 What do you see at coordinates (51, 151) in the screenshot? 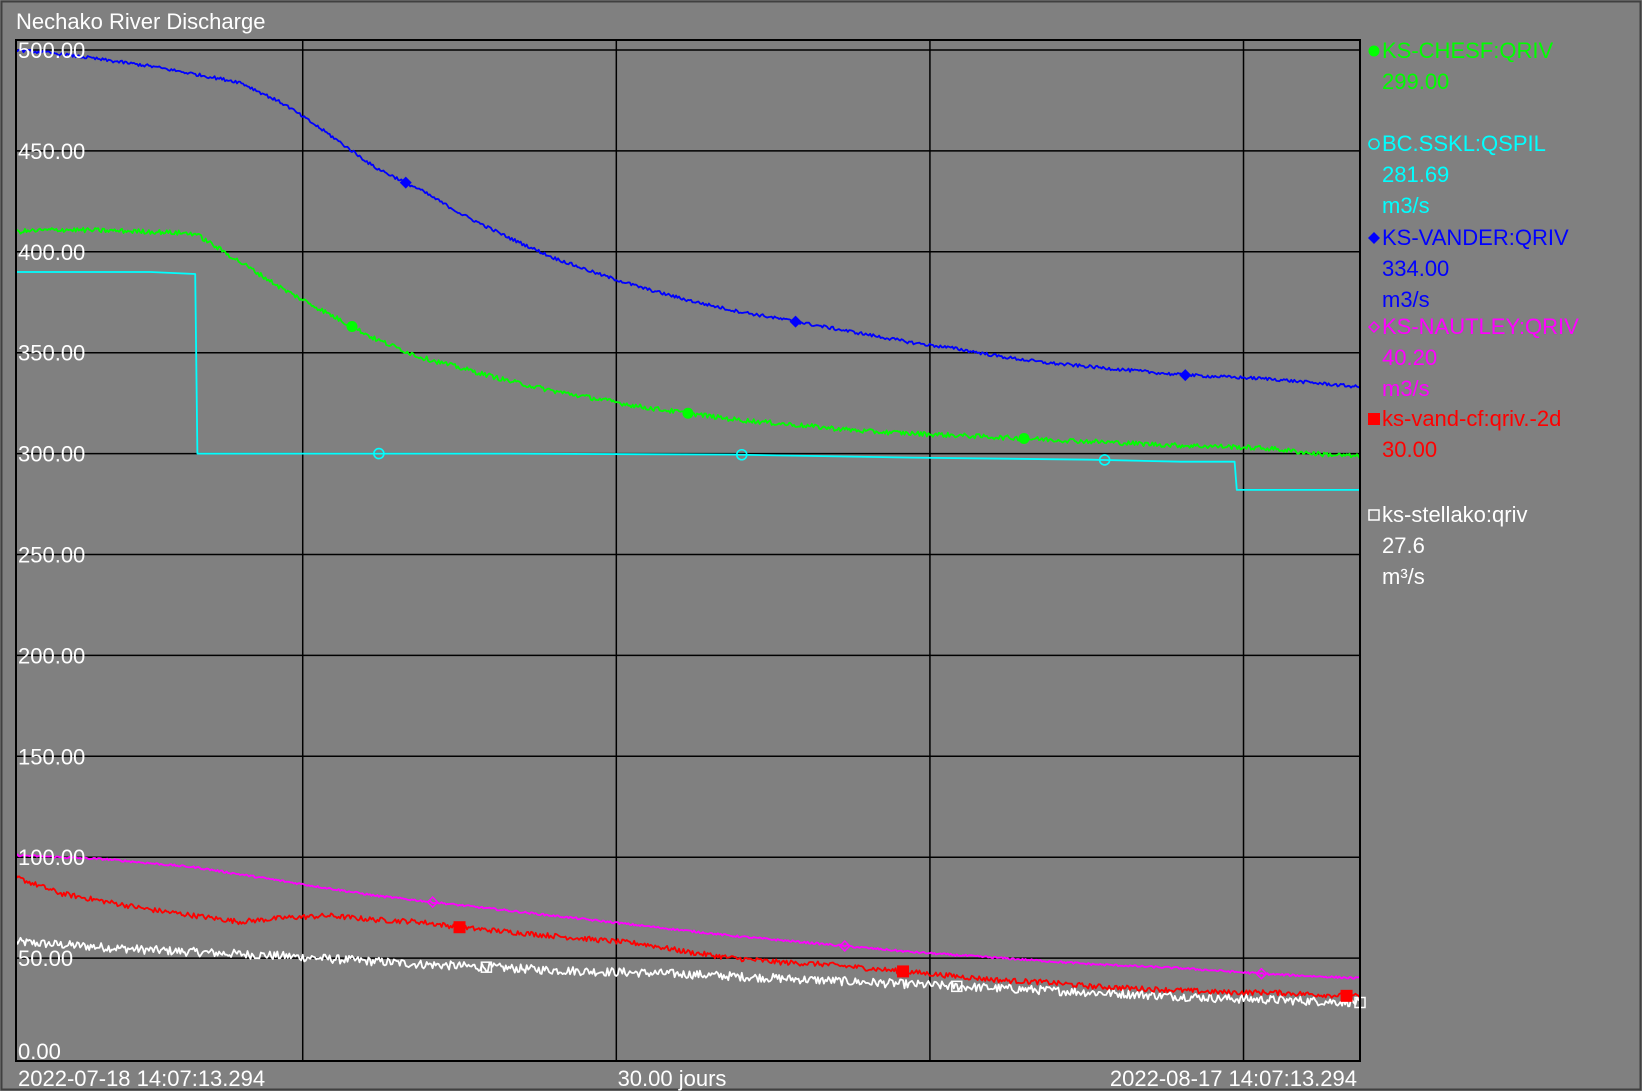
I see `y-tick-label: 450.00` at bounding box center [51, 151].